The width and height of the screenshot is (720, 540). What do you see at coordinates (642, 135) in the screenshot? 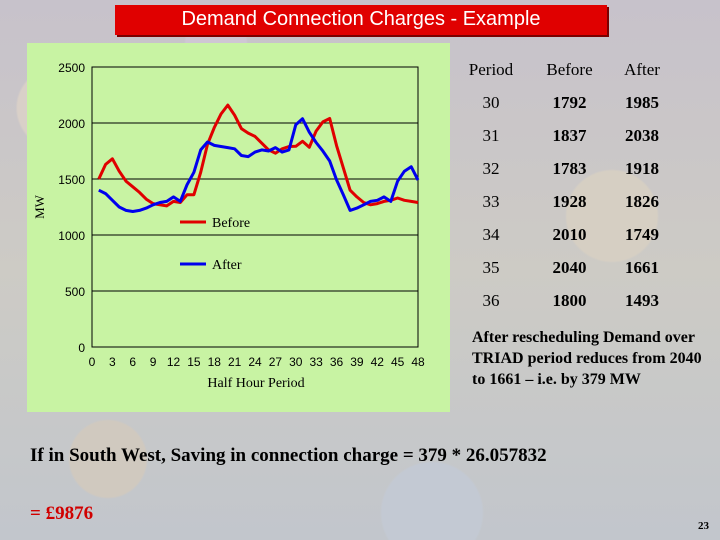
I see `cell-after: 2038` at bounding box center [642, 135].